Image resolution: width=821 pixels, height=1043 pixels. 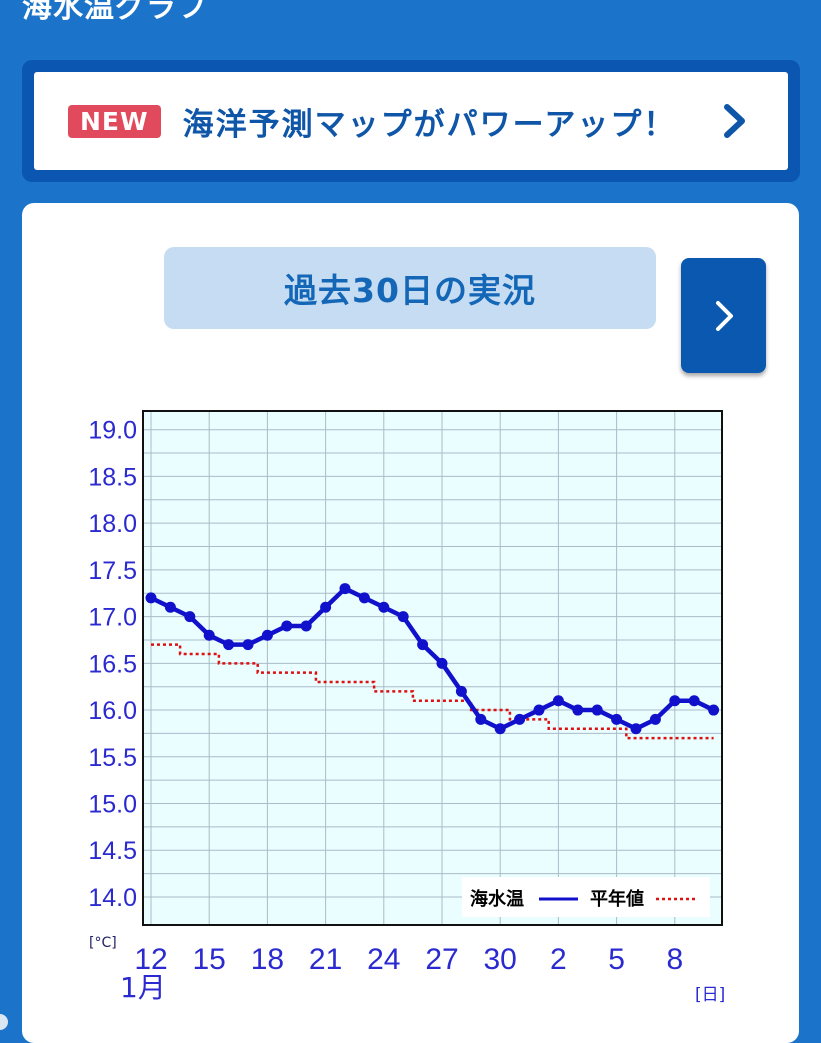 What do you see at coordinates (617, 899) in the screenshot?
I see `legend-label-normal: 平年値` at bounding box center [617, 899].